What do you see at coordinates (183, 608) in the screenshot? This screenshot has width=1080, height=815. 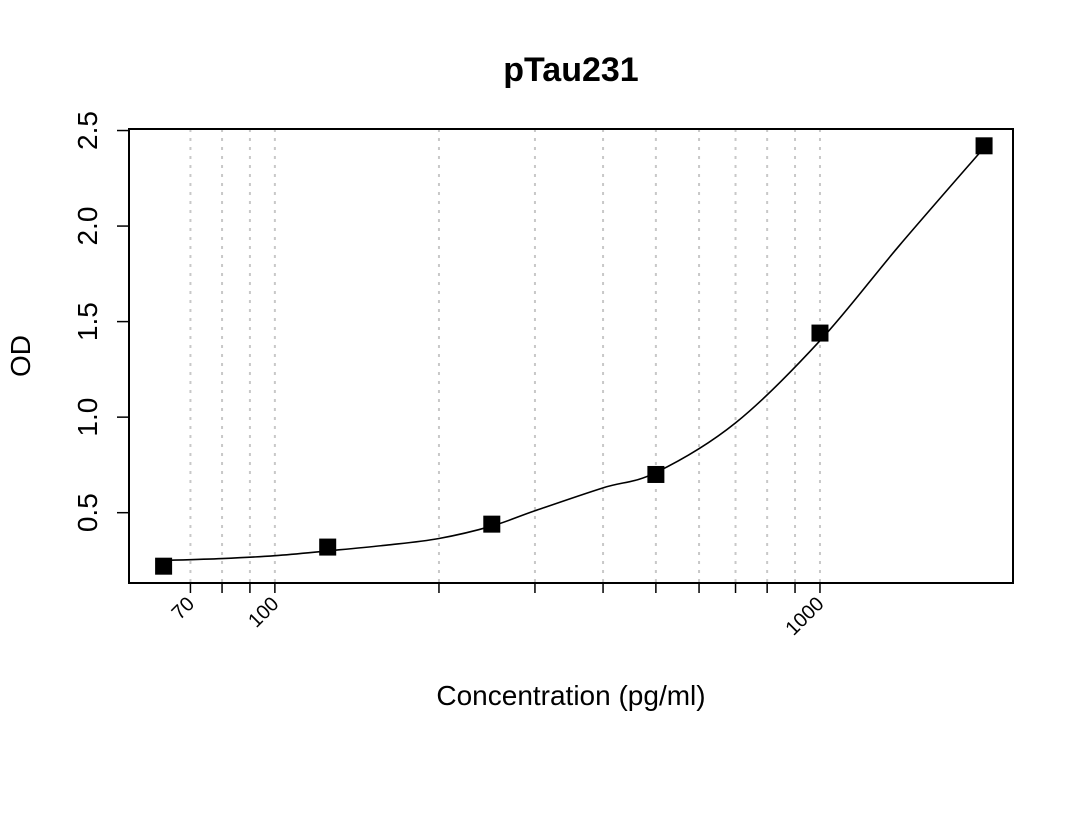 I see `x-tick-label: 70` at bounding box center [183, 608].